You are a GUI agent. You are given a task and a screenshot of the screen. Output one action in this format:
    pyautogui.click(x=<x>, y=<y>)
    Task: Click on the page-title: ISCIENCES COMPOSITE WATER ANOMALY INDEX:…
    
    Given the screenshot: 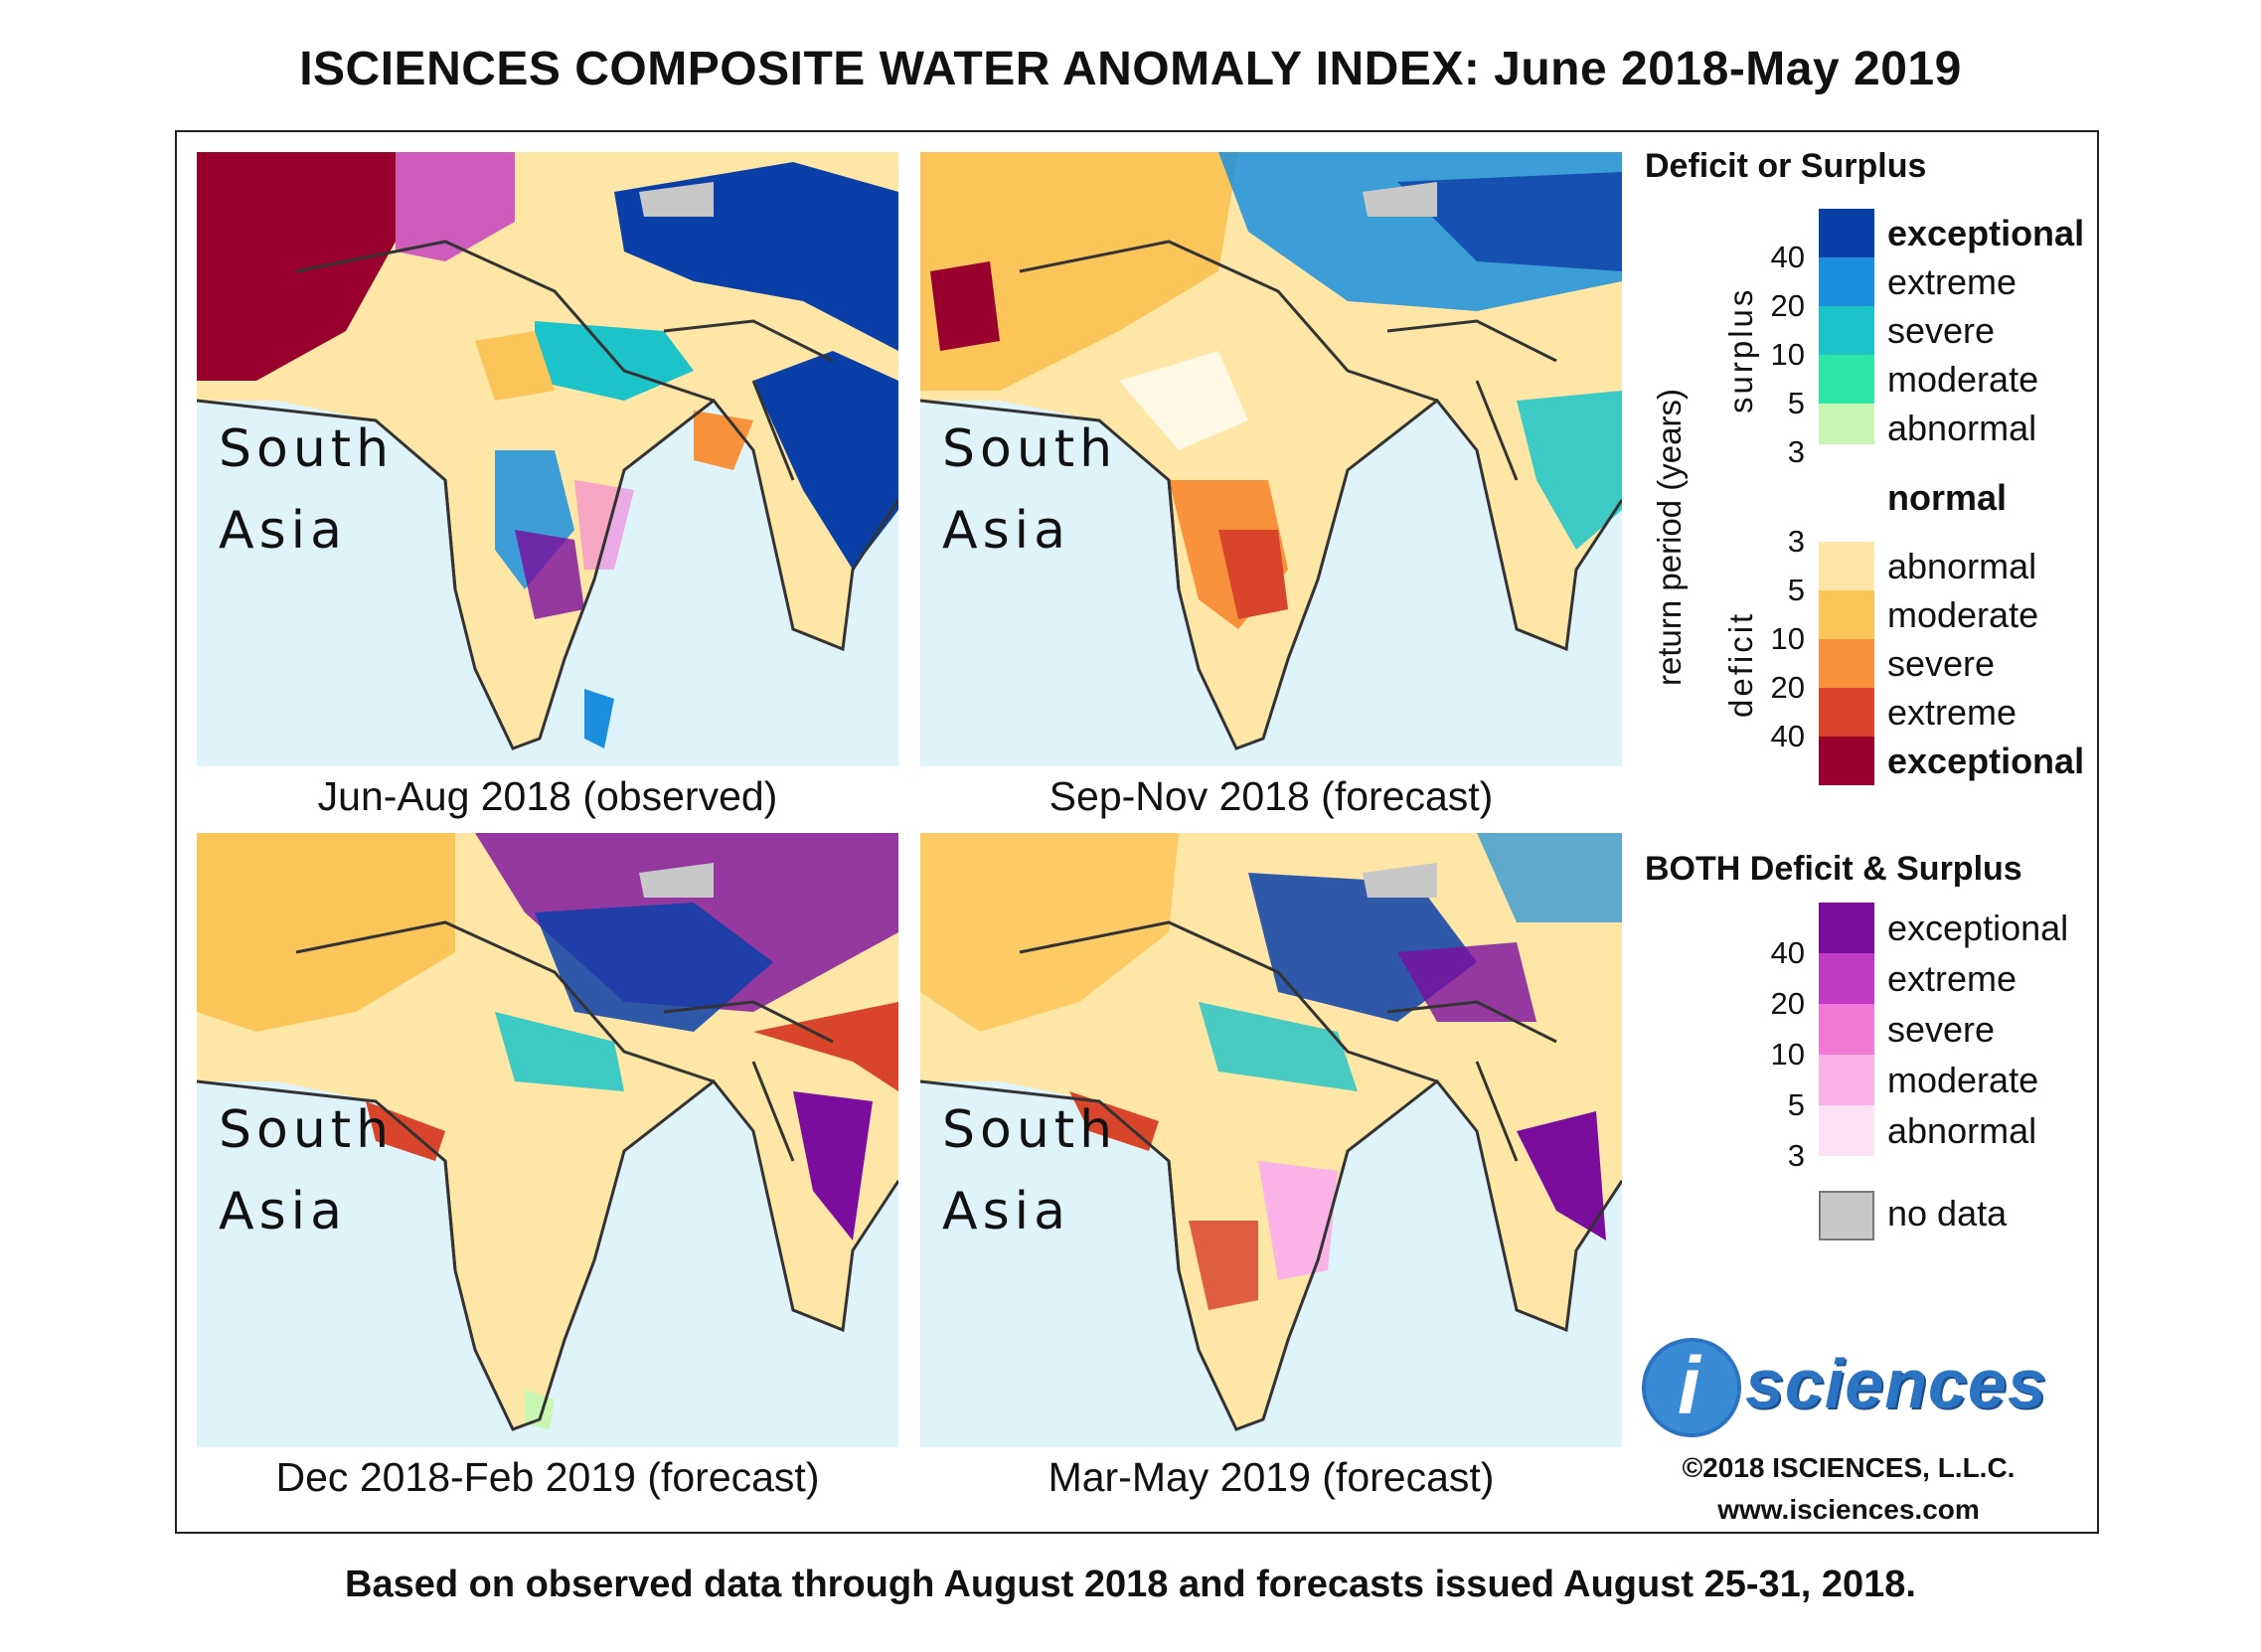 What is the action you would take?
    pyautogui.click(x=1130, y=69)
    